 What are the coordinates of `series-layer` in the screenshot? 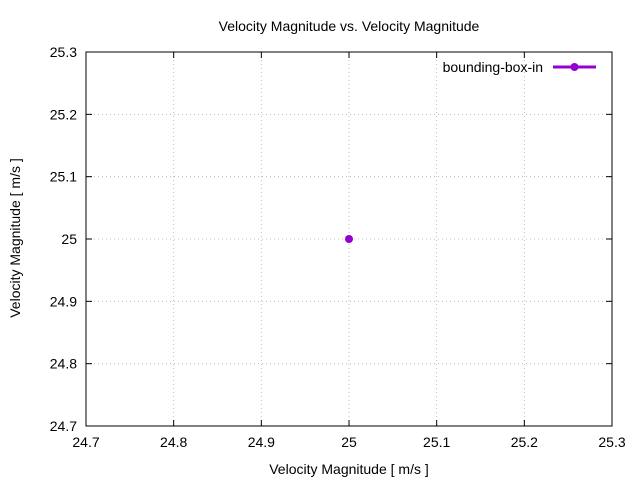 It's located at (349, 239).